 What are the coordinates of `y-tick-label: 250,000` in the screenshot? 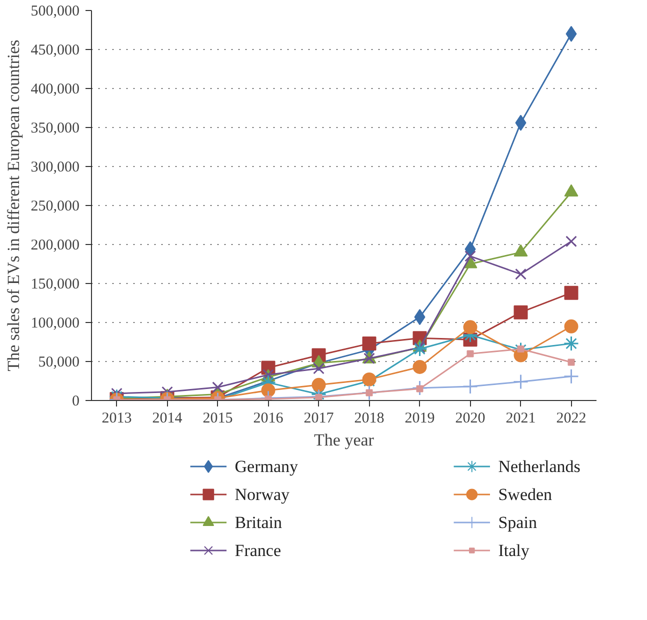 It's located at (55, 206).